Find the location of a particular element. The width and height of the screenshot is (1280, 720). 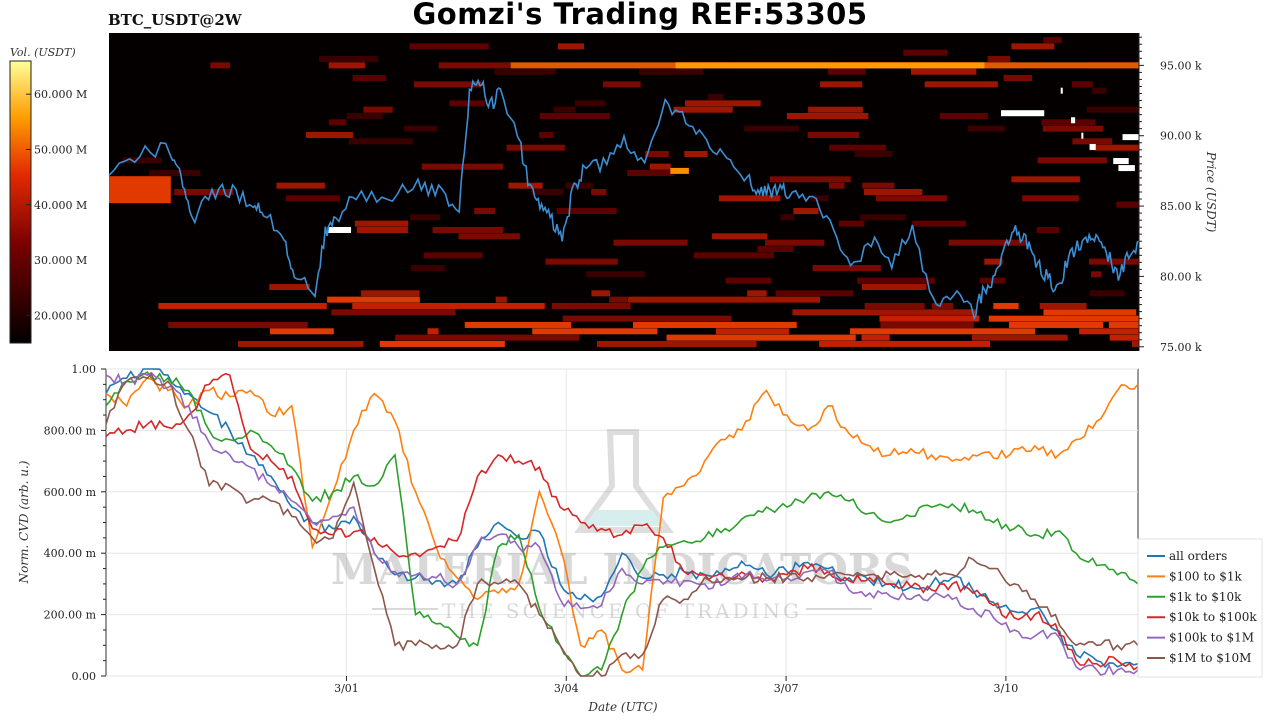

colorbar-tick-label: 60.000 M is located at coordinates (60, 94).